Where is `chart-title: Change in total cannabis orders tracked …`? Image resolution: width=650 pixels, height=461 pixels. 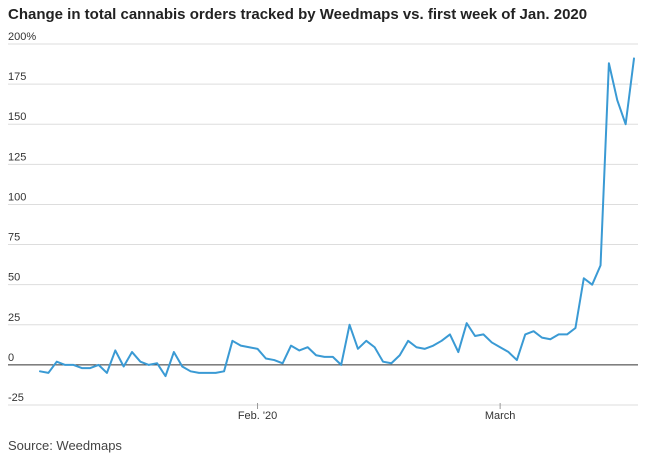 chart-title: Change in total cannabis orders tracked … is located at coordinates (298, 14).